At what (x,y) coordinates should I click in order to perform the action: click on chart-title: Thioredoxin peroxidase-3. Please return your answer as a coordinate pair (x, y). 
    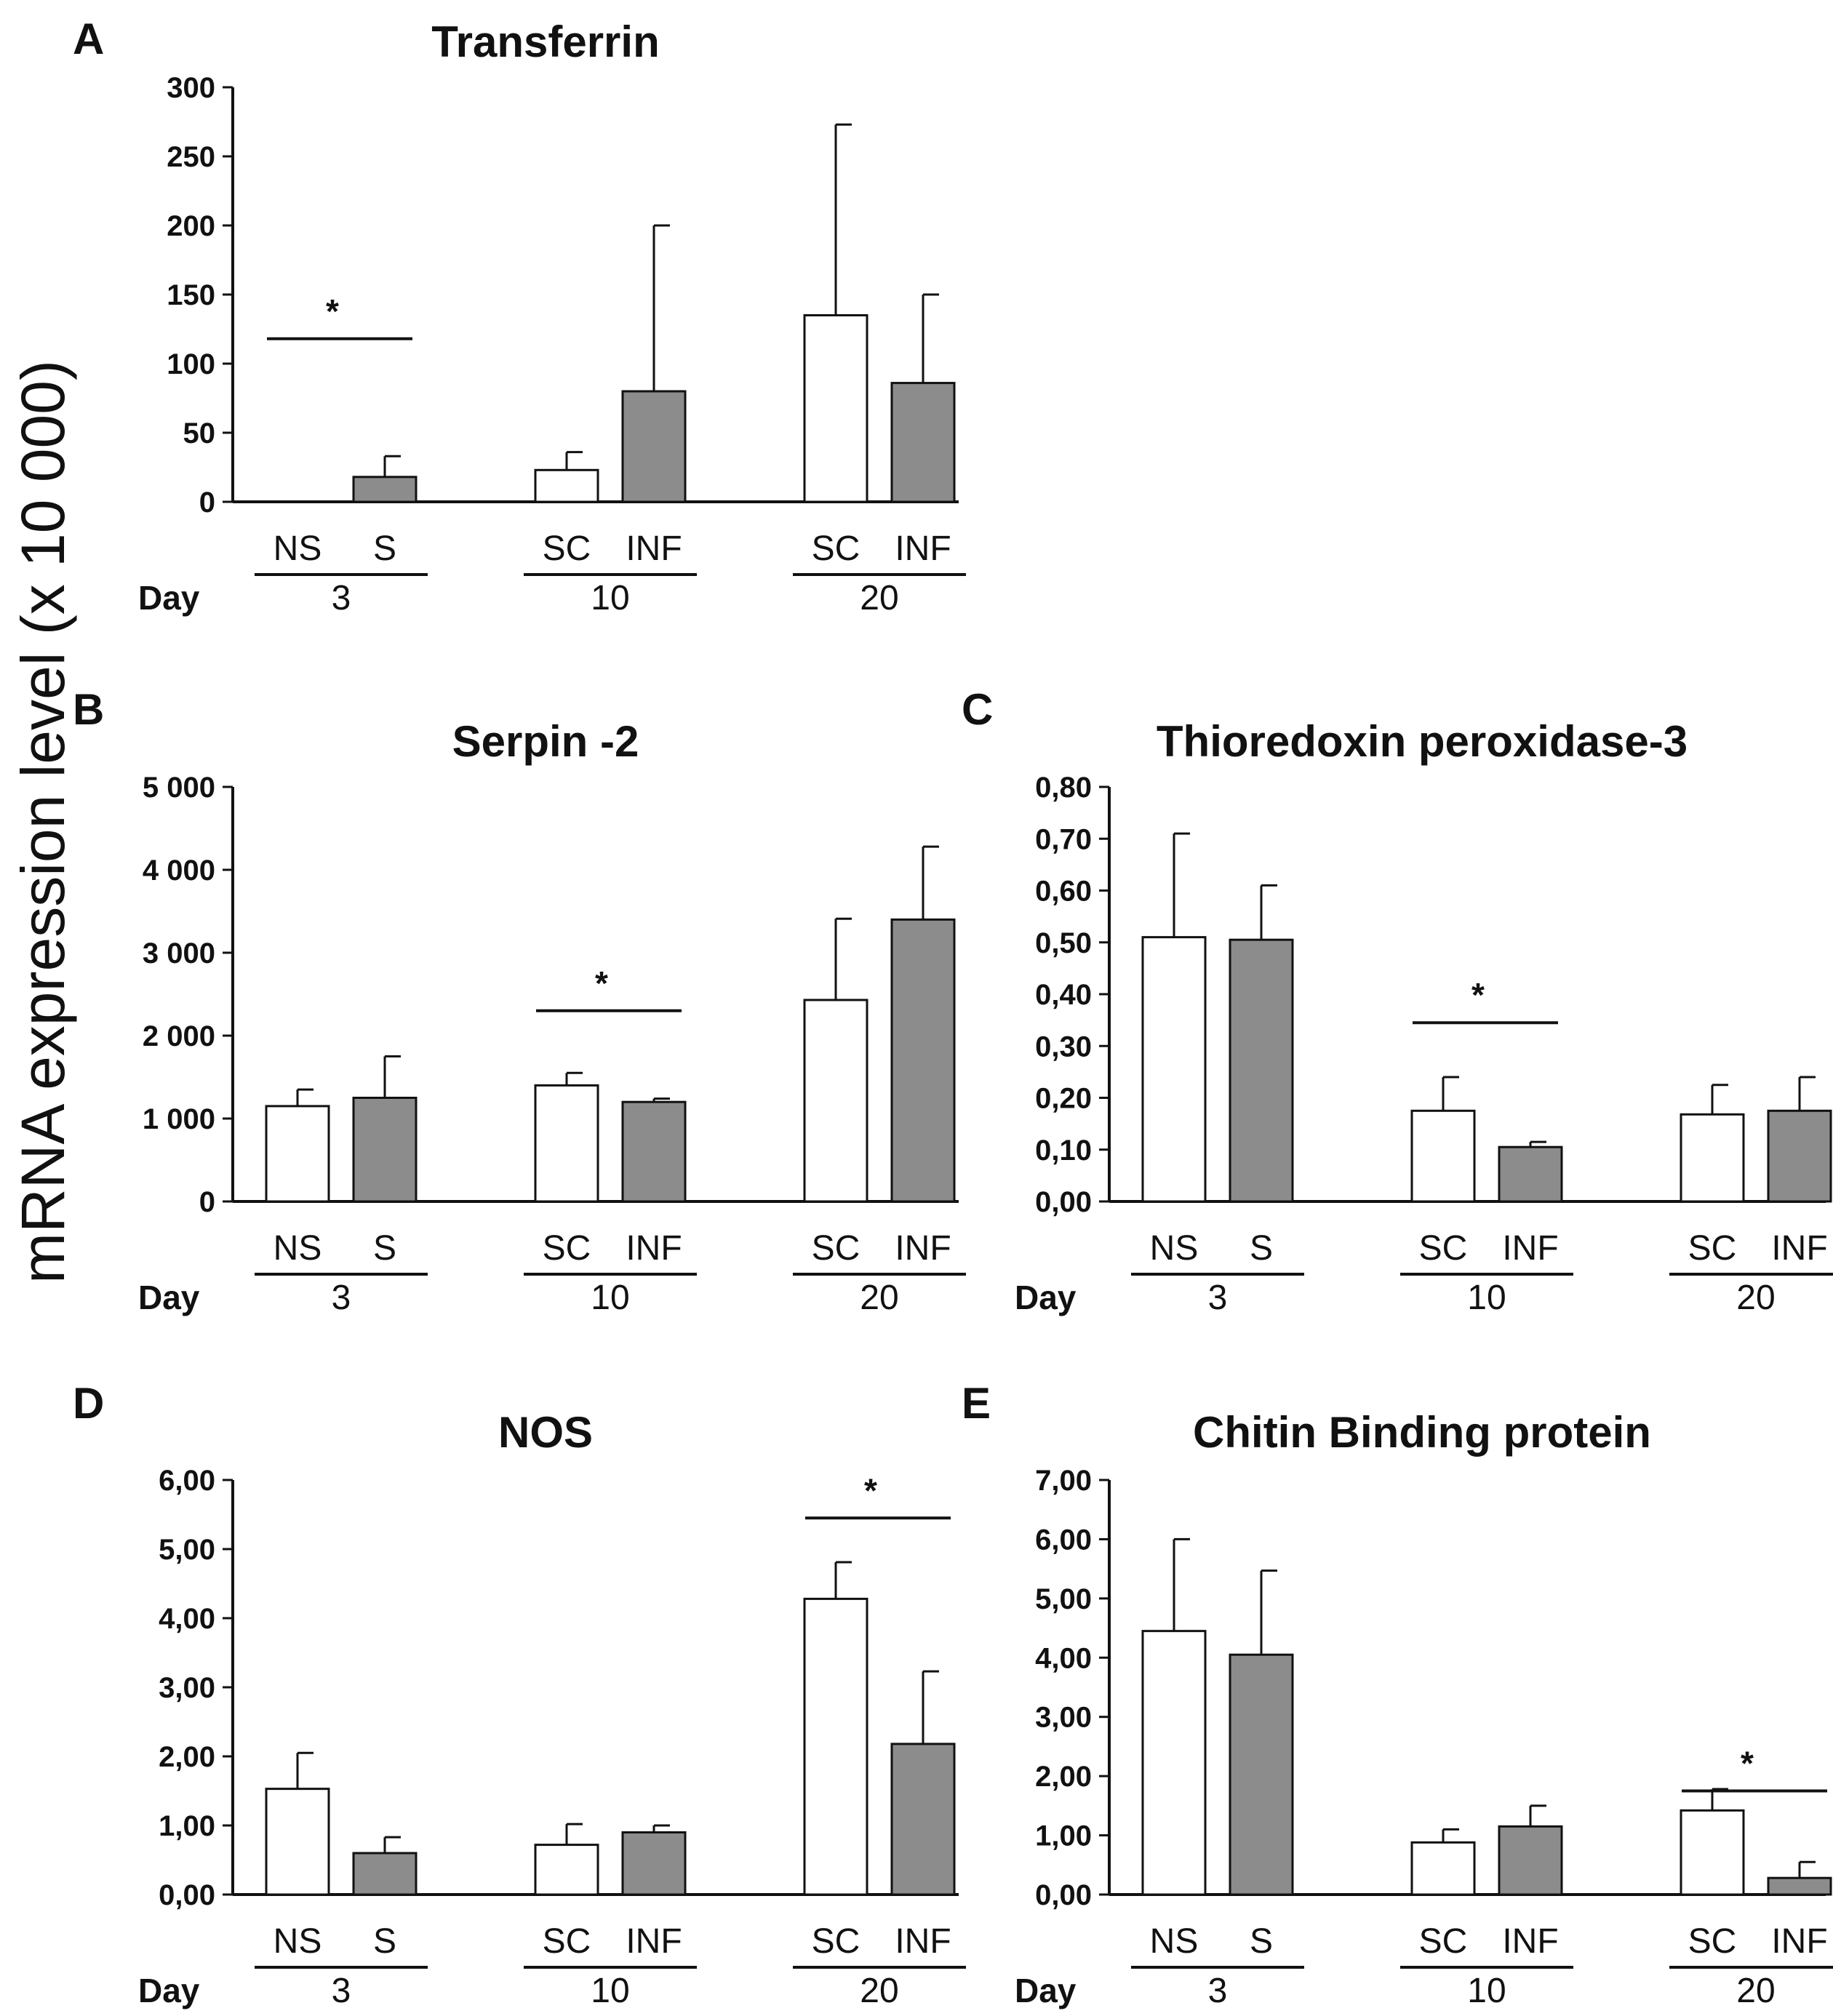
    Looking at the image, I should click on (1422, 741).